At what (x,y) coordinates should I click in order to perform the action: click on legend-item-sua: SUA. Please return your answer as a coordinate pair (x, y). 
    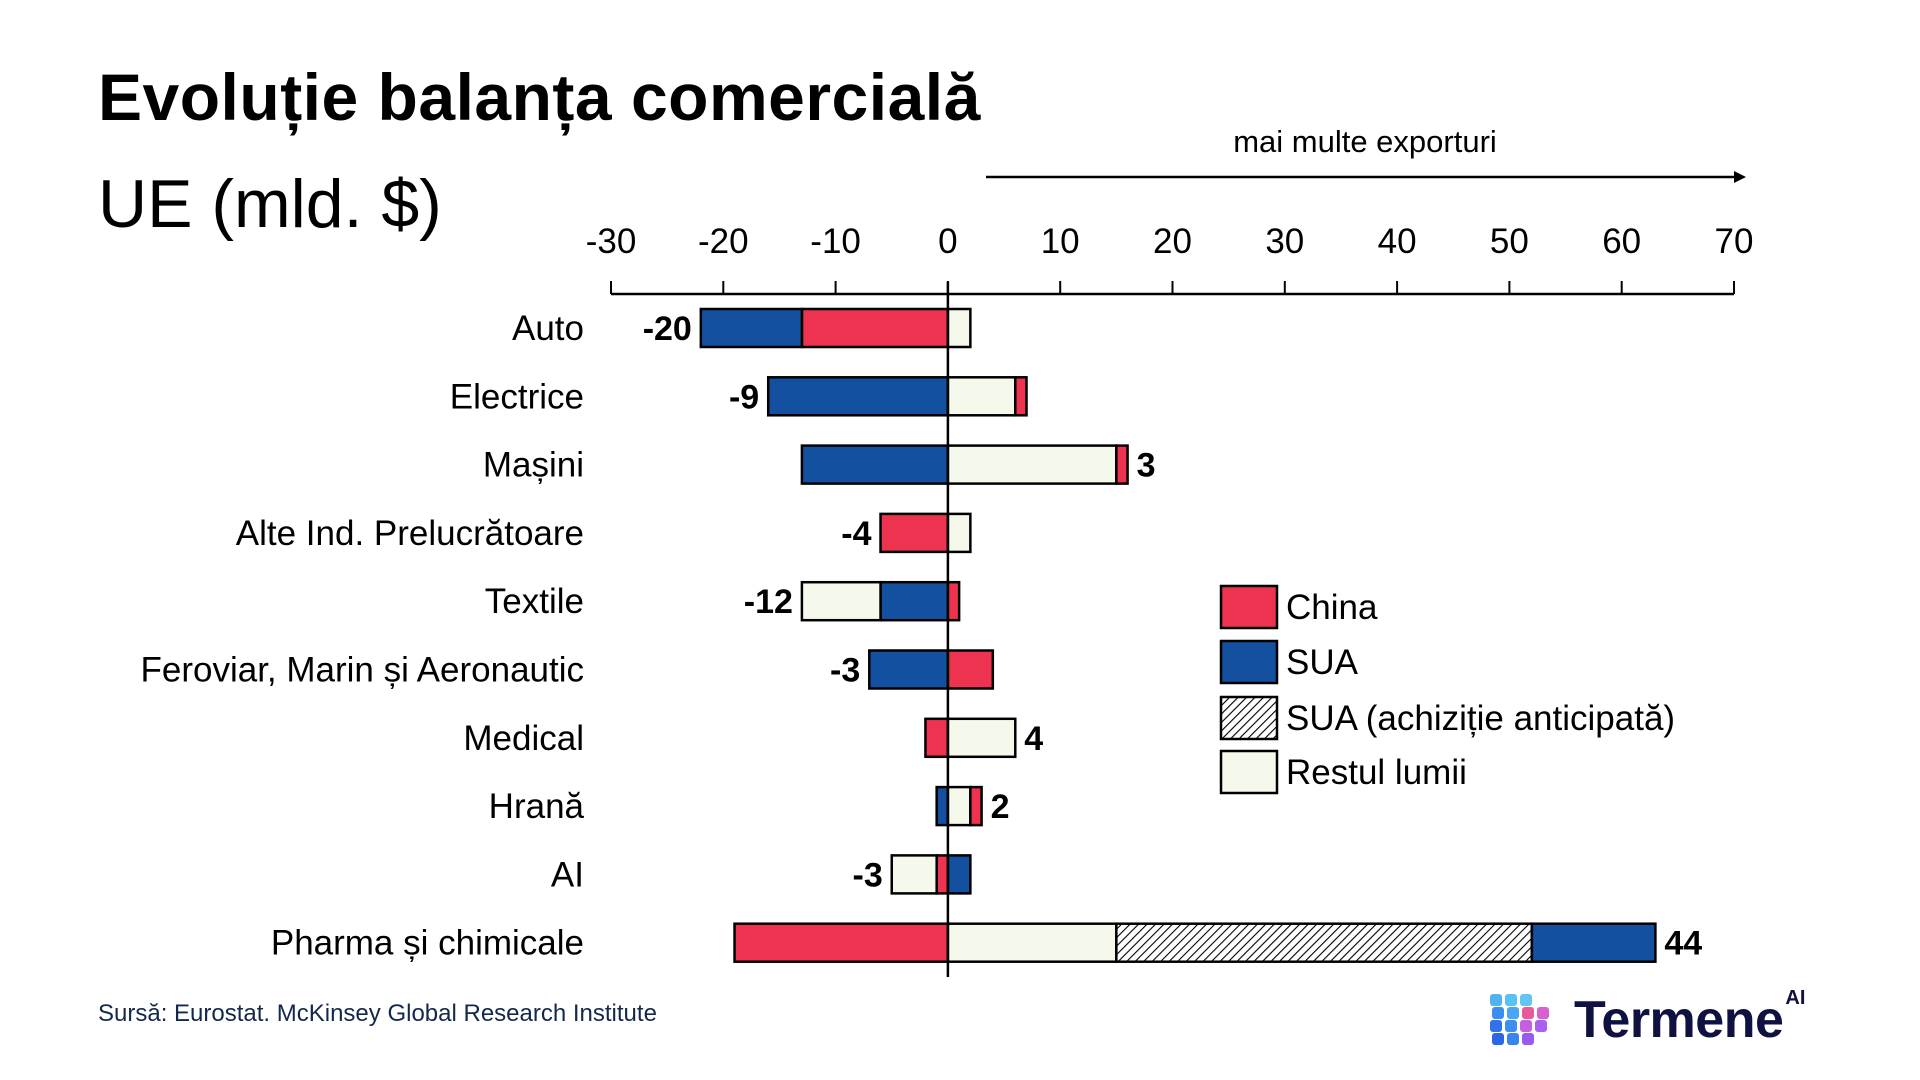
    Looking at the image, I should click on (1289, 662).